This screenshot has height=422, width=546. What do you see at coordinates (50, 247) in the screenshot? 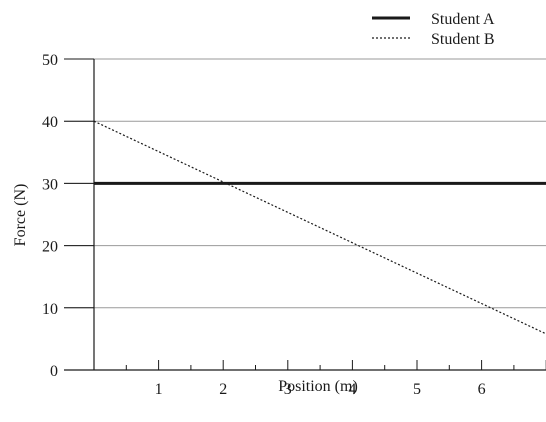
I see `y-tick-label-20: 20` at bounding box center [50, 247].